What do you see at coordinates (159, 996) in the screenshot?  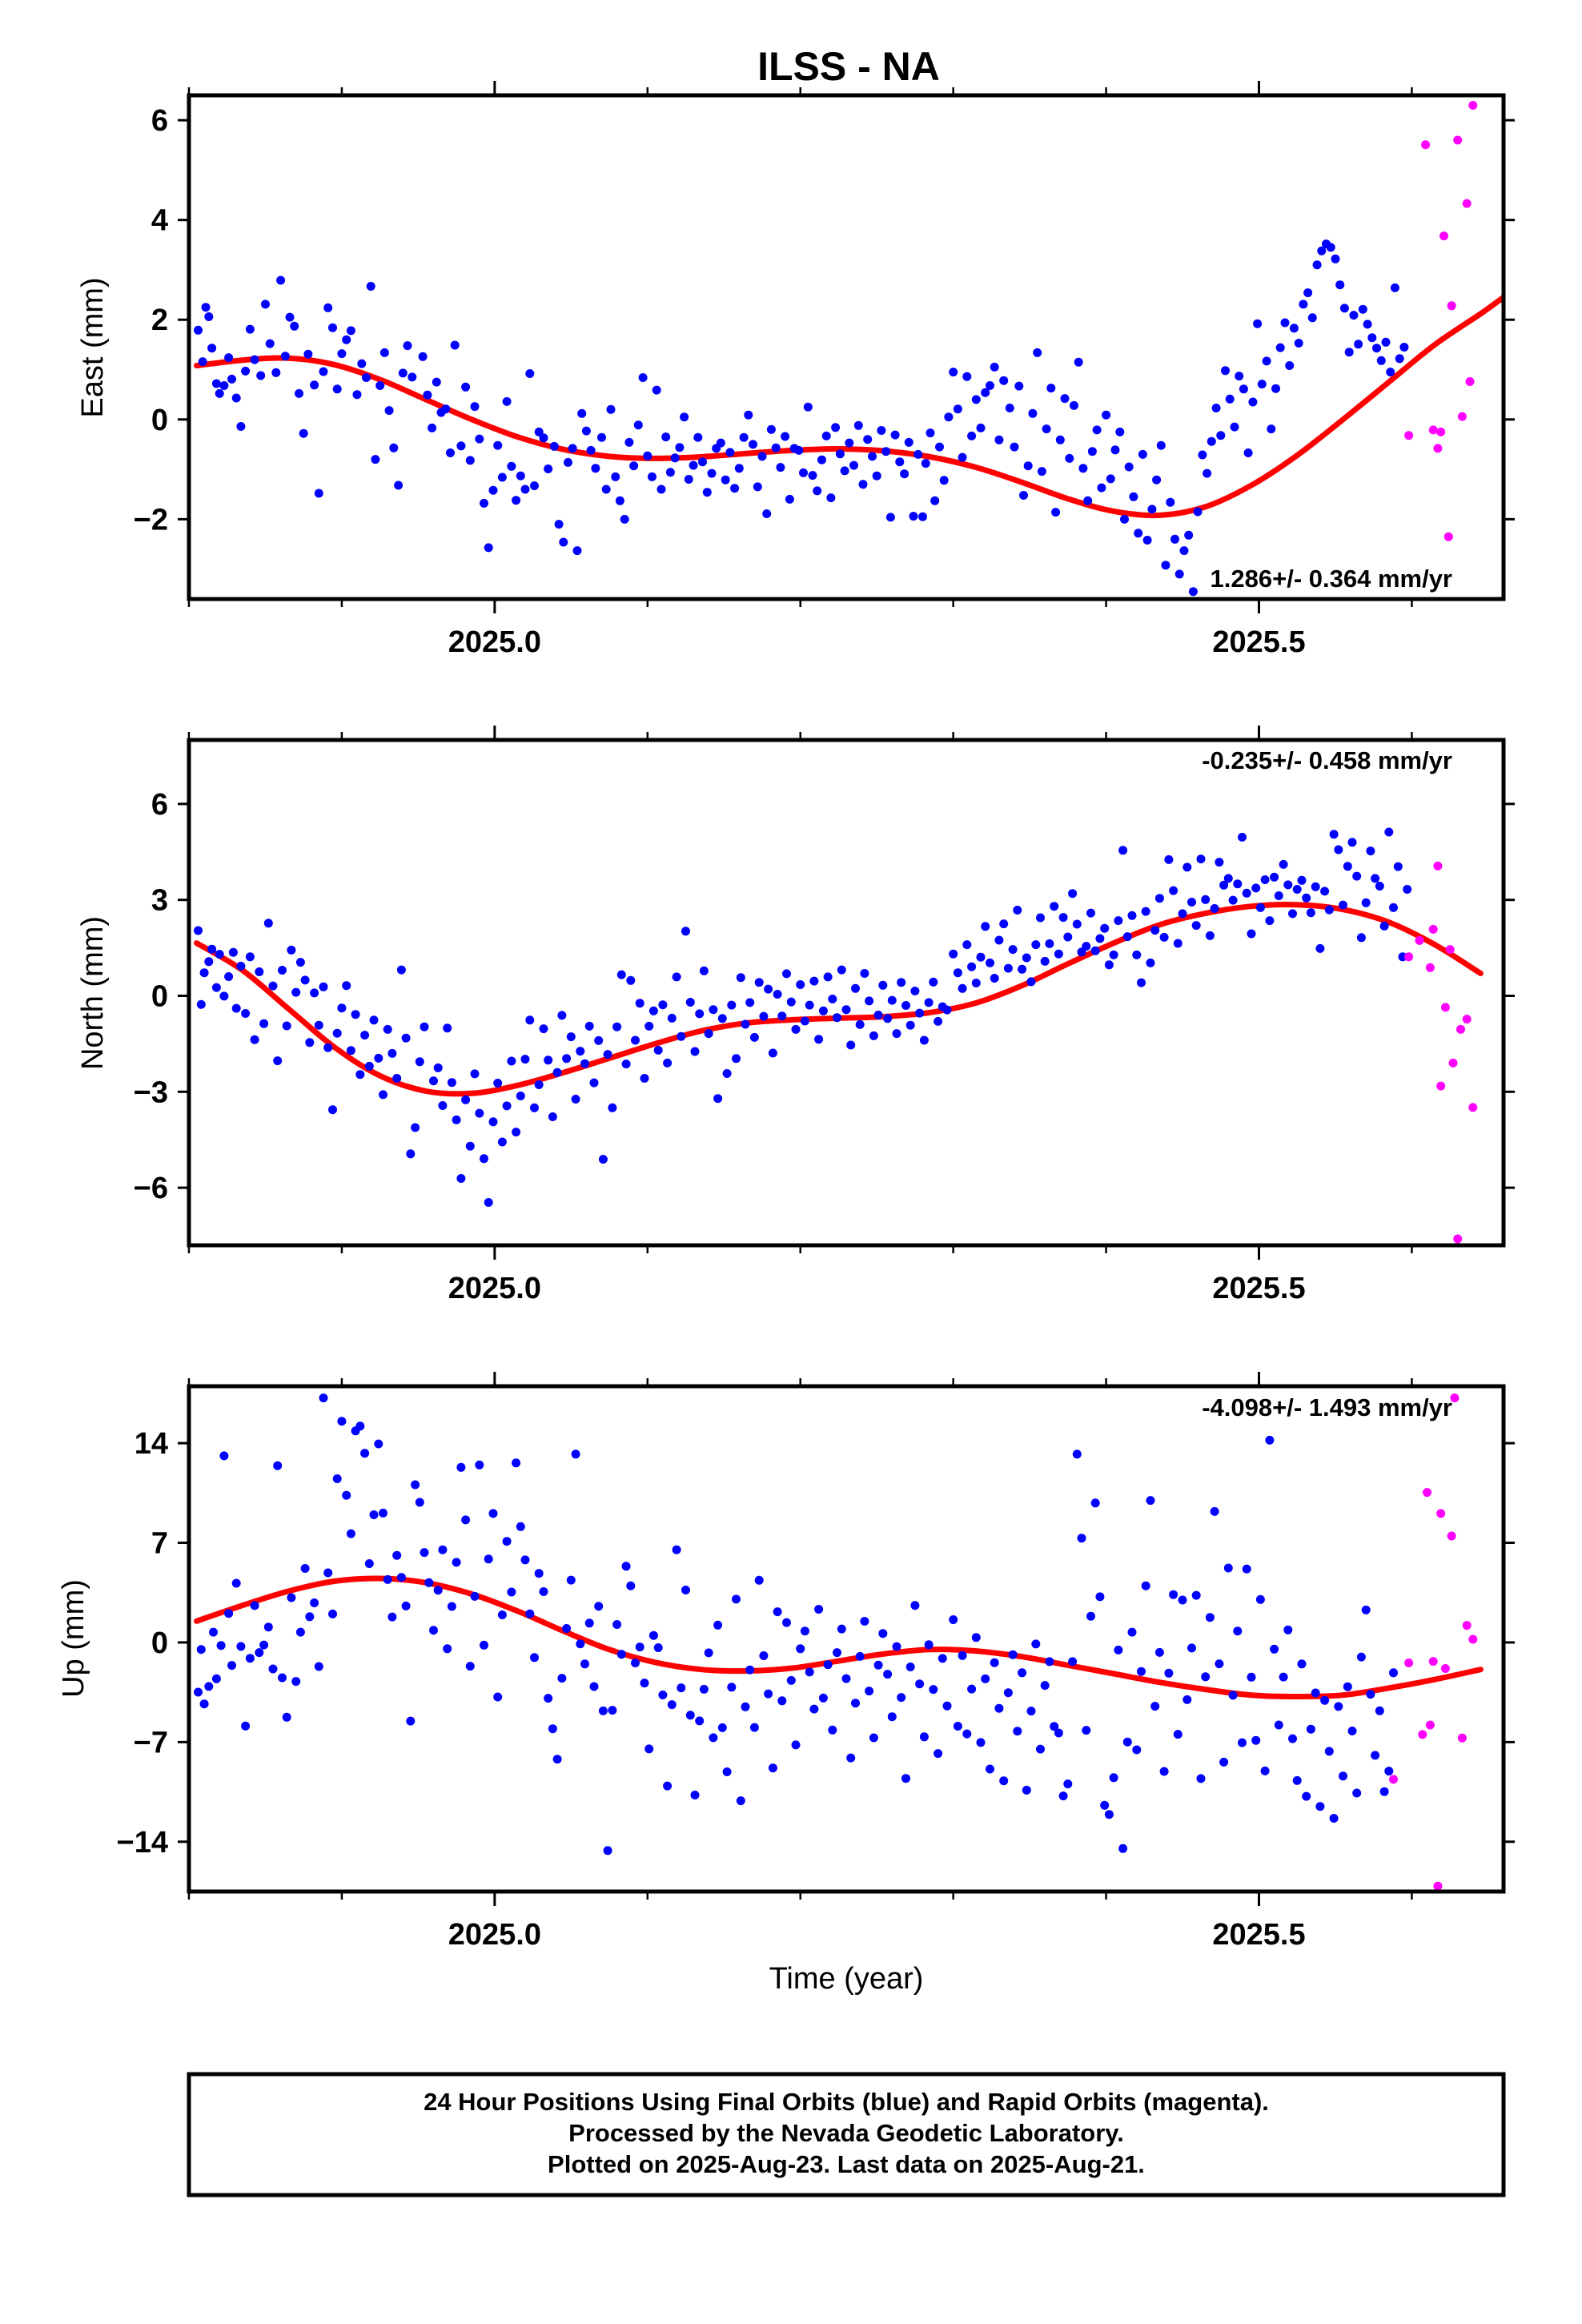 I see `north-y-tick-label: 0` at bounding box center [159, 996].